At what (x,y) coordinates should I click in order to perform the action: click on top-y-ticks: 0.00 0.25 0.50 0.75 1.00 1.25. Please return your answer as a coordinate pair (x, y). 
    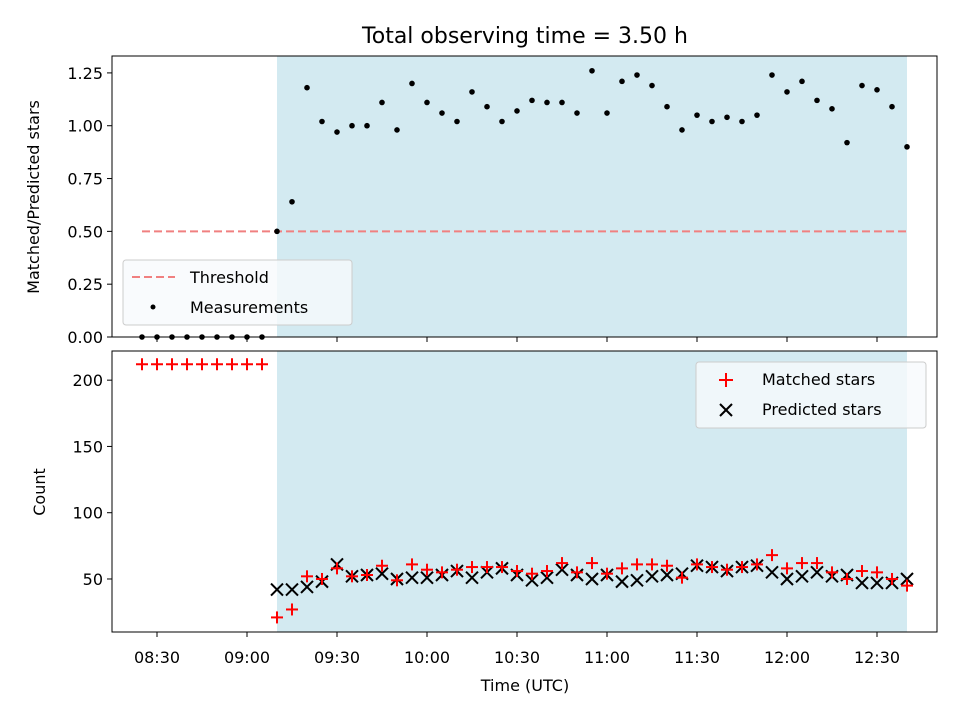
    Looking at the image, I should click on (89, 205).